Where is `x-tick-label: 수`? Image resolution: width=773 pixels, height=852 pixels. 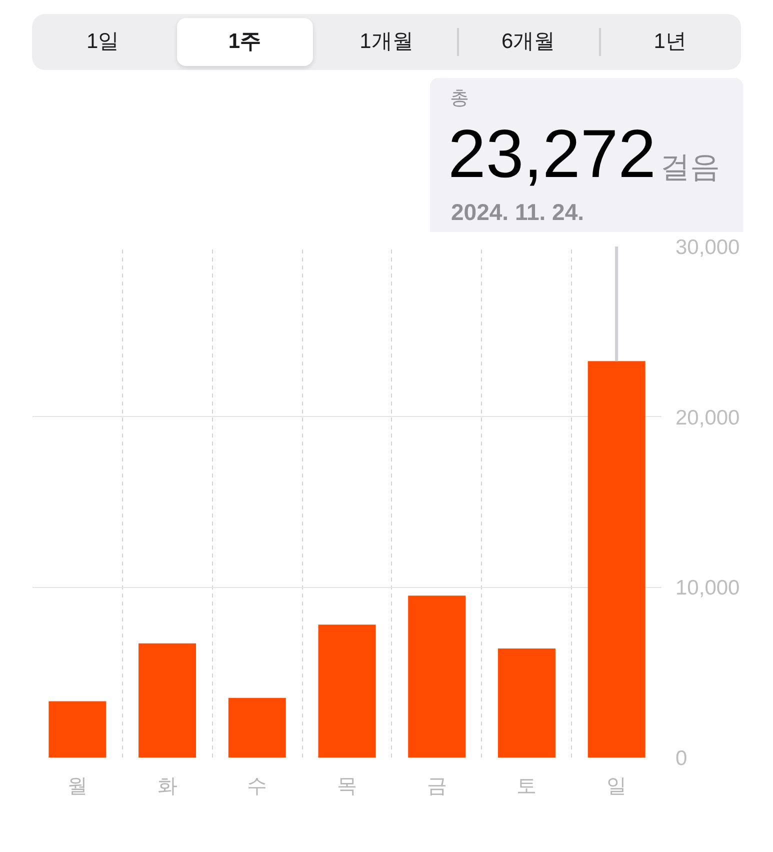
x-tick-label: 수 is located at coordinates (257, 787).